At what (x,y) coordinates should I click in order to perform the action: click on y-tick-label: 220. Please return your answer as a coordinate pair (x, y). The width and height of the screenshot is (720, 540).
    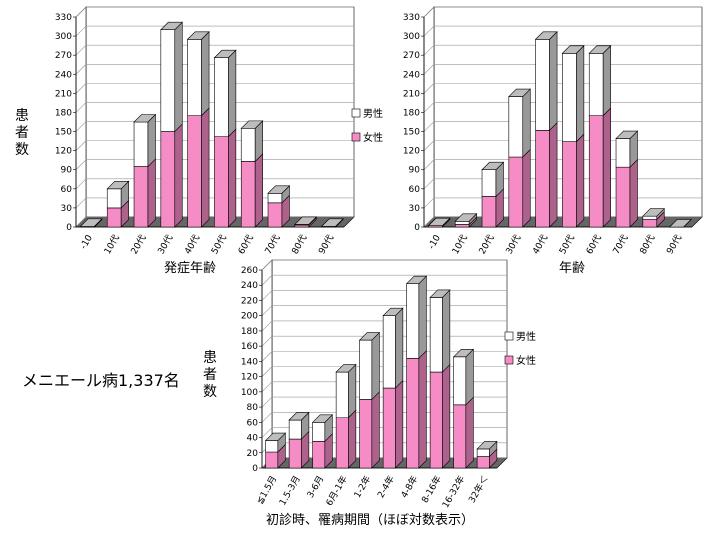
    Looking at the image, I should click on (249, 301).